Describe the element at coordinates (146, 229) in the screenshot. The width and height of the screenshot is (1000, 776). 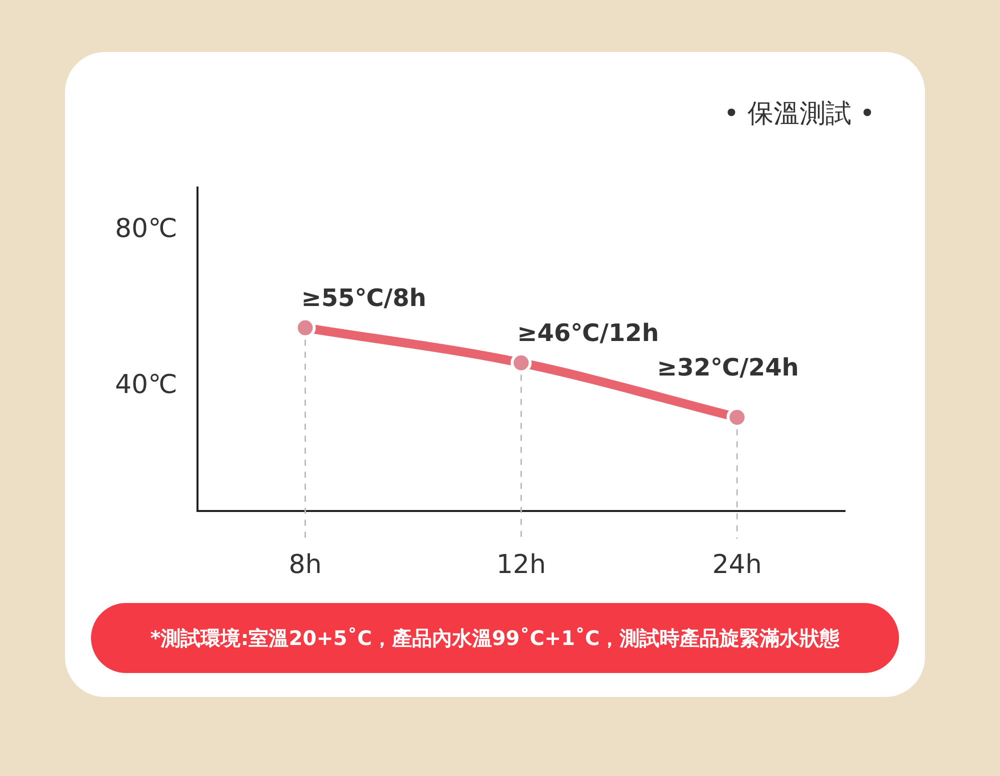
I see `y-tick-label: 80℃` at that location.